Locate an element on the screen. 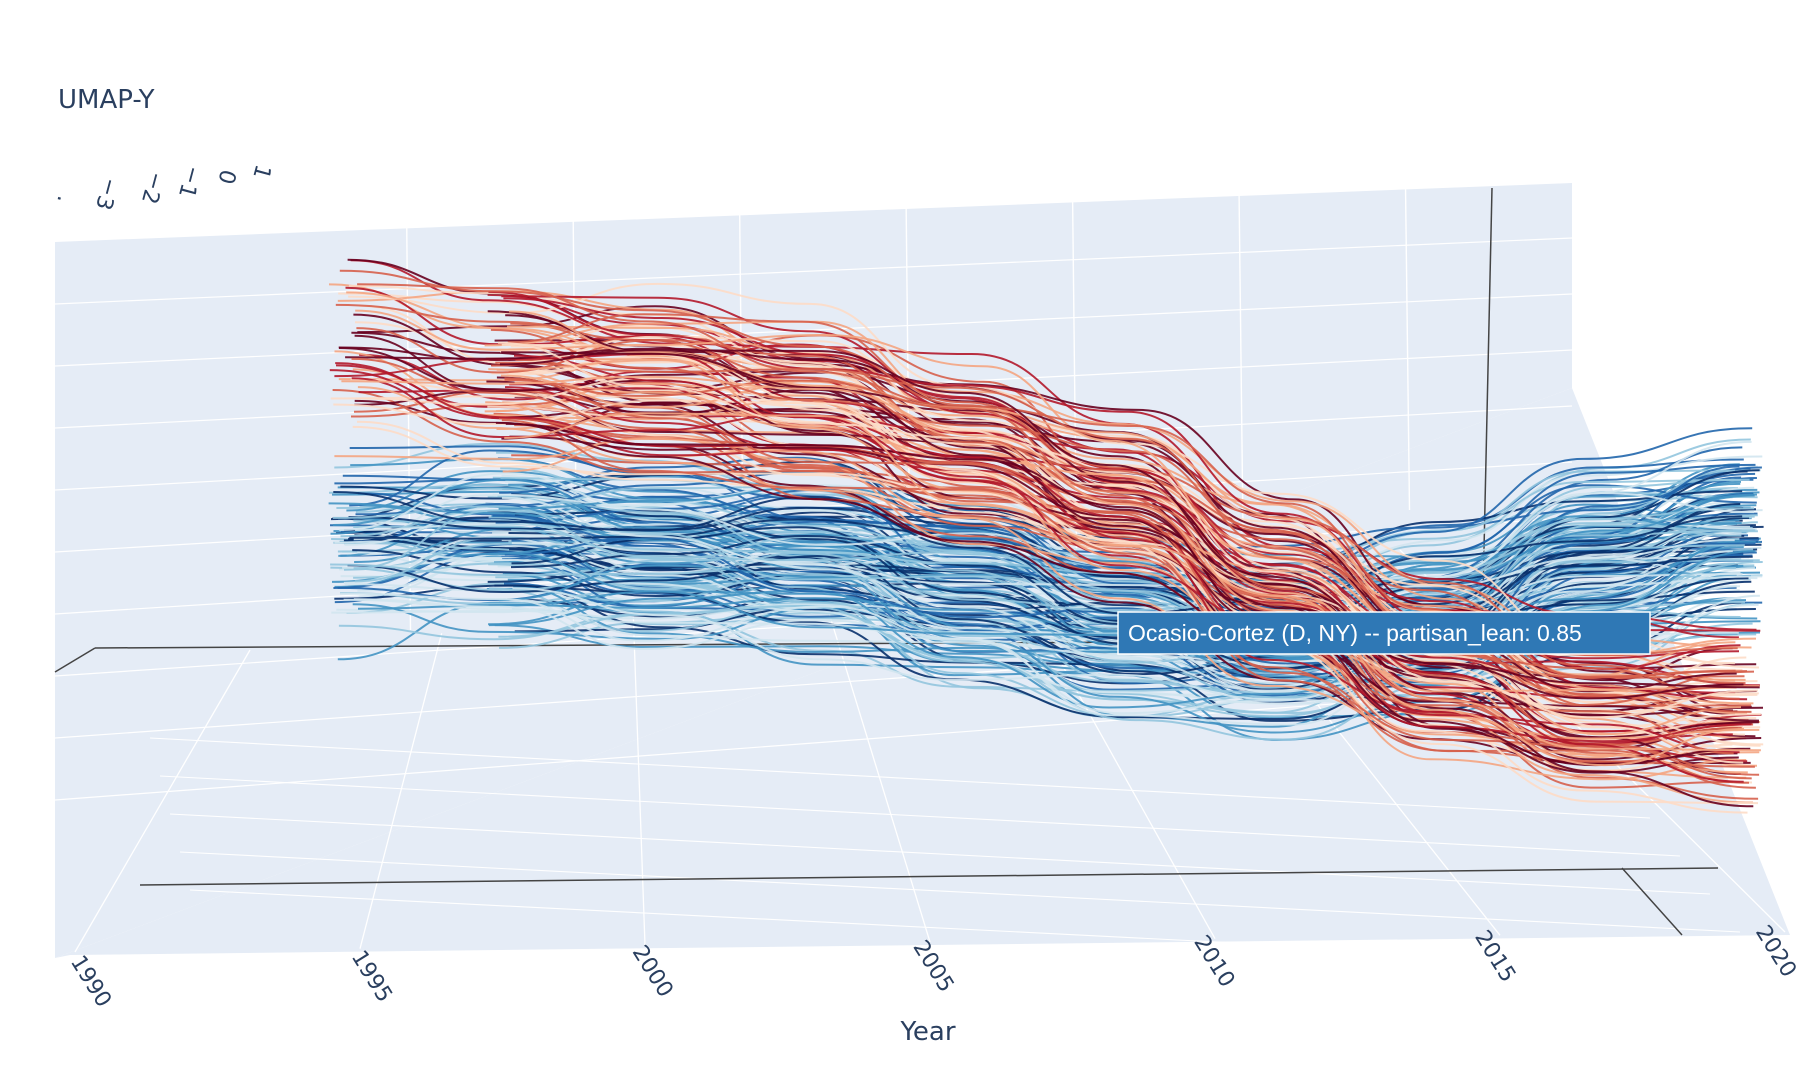  z-tick-label: −3 is located at coordinates (106, 194).